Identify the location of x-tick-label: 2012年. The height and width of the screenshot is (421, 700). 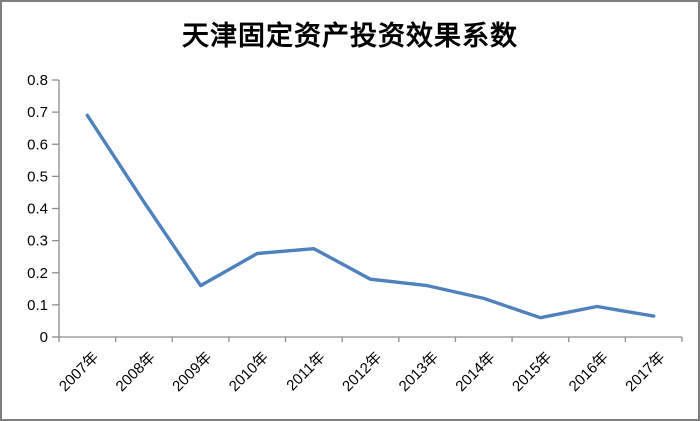
(362, 372).